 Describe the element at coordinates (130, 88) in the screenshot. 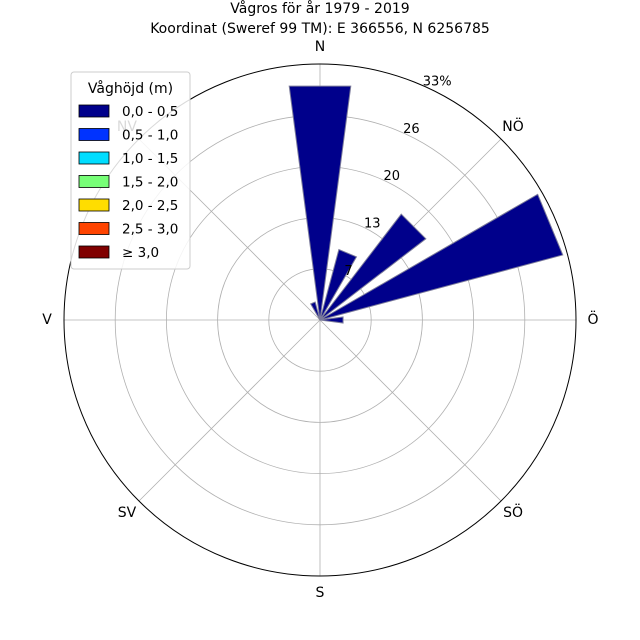

I see `legend-title: Våghöjd (m)` at that location.